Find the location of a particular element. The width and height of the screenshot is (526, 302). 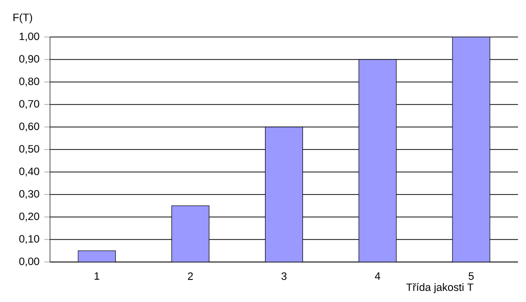

y-tick-label: 0,70 is located at coordinates (29, 104).